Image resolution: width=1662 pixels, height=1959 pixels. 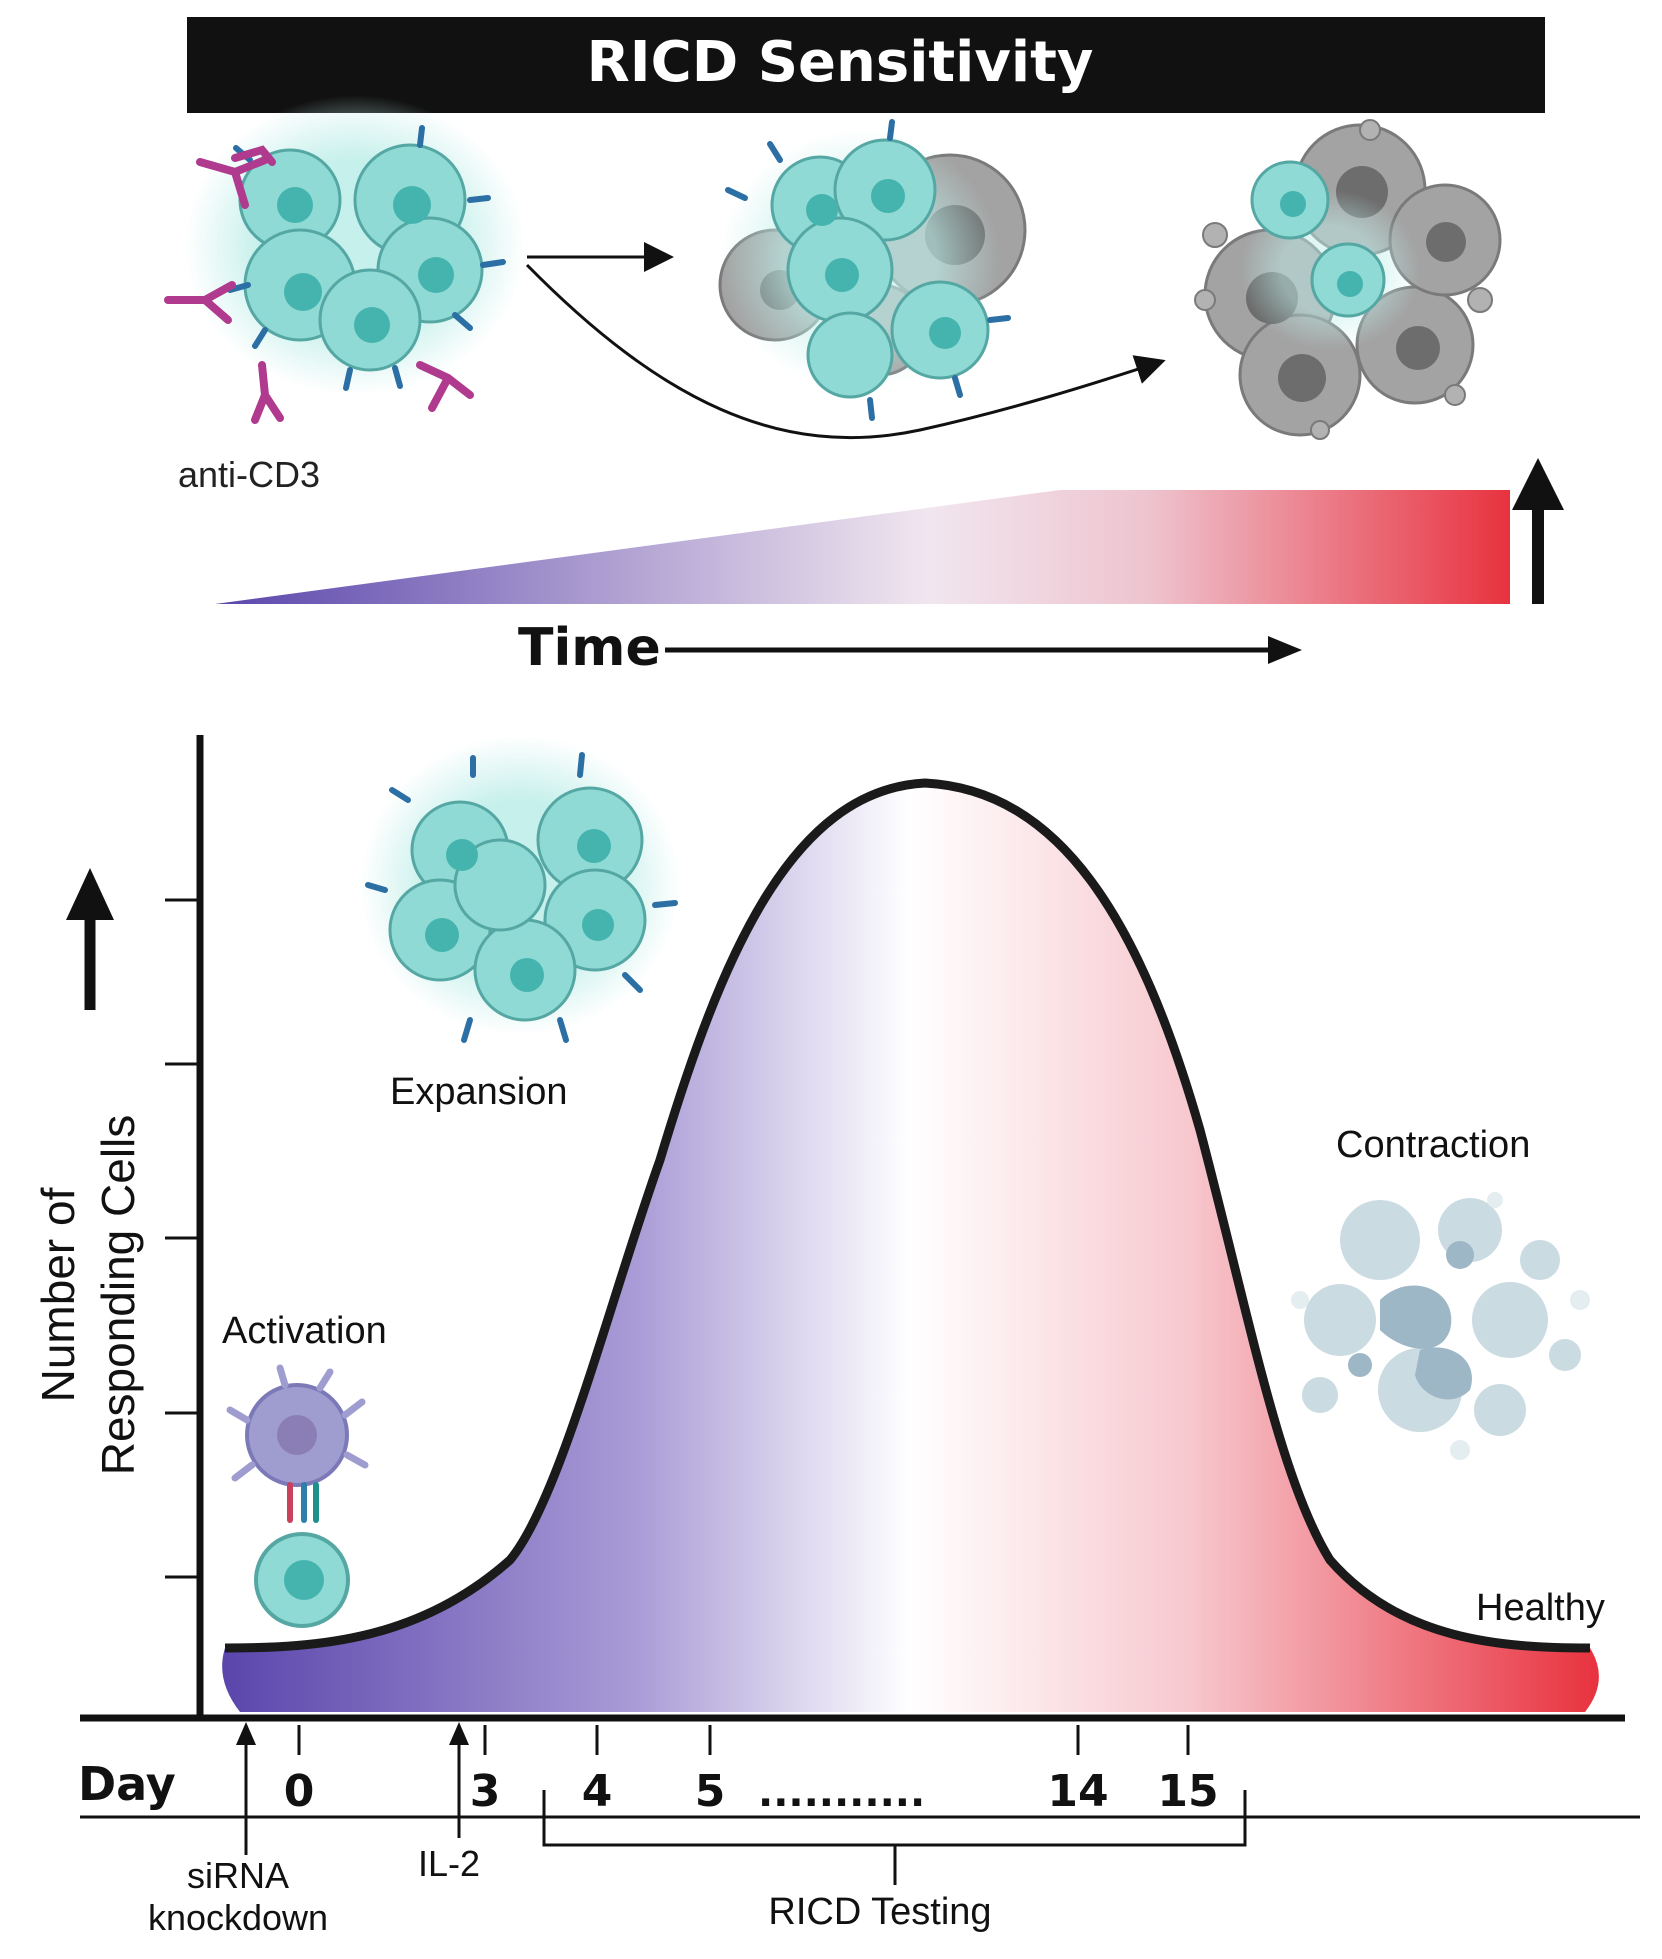 I want to click on activation-cell-icon, so click(x=297, y=1496).